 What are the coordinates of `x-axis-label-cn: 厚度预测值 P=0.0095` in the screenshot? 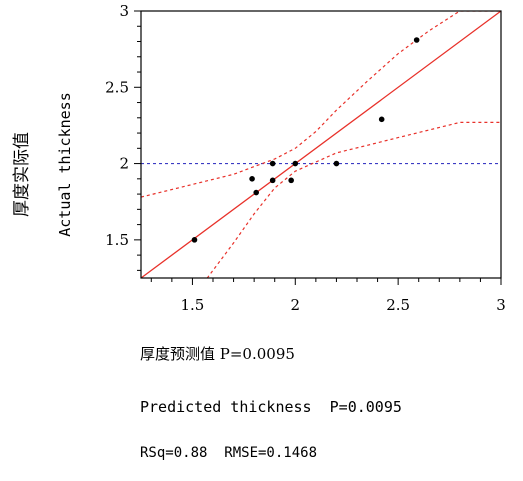 It's located at (217, 354).